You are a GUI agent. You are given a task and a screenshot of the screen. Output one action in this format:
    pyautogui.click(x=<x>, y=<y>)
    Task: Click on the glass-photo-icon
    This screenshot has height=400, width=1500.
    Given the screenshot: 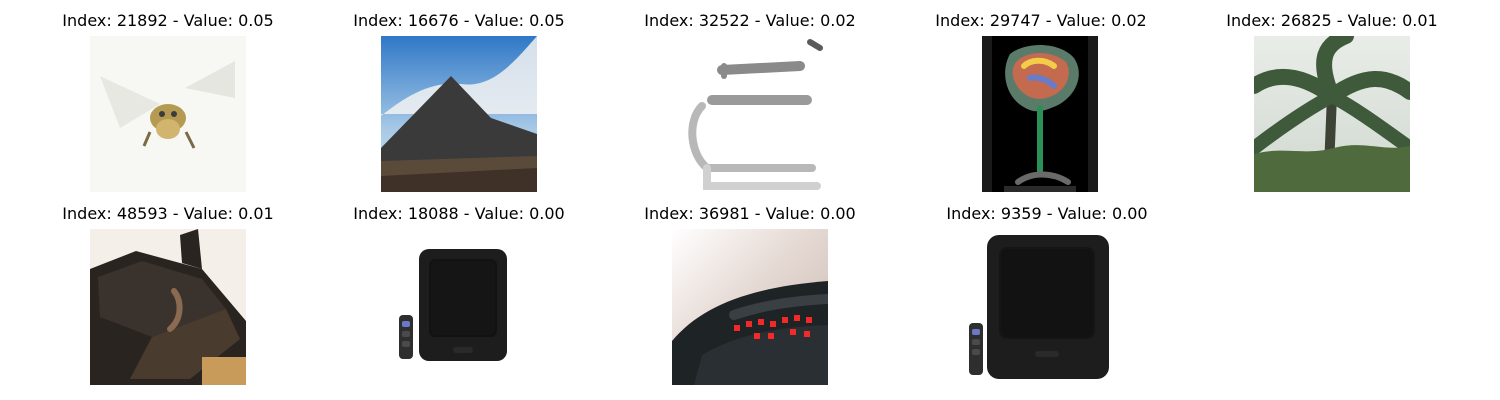 What is the action you would take?
    pyautogui.click(x=1040, y=114)
    